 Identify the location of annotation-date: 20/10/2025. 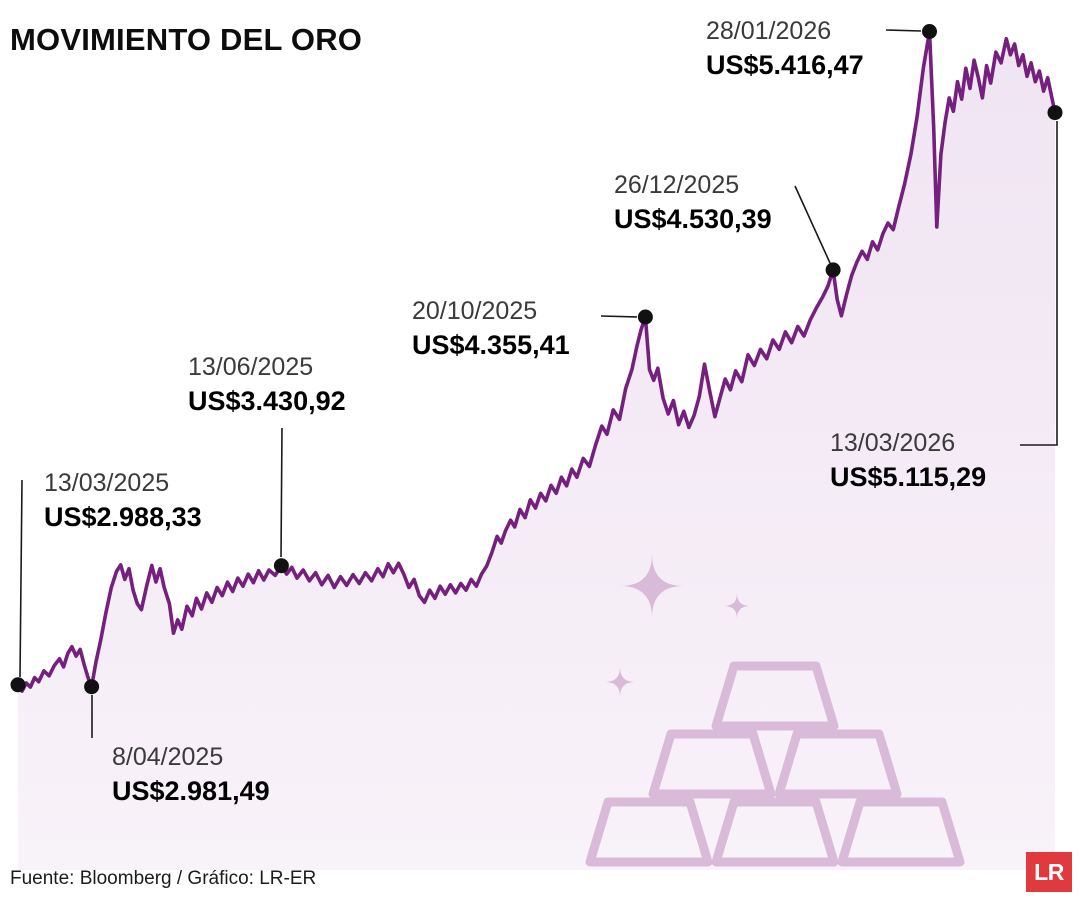
(475, 311).